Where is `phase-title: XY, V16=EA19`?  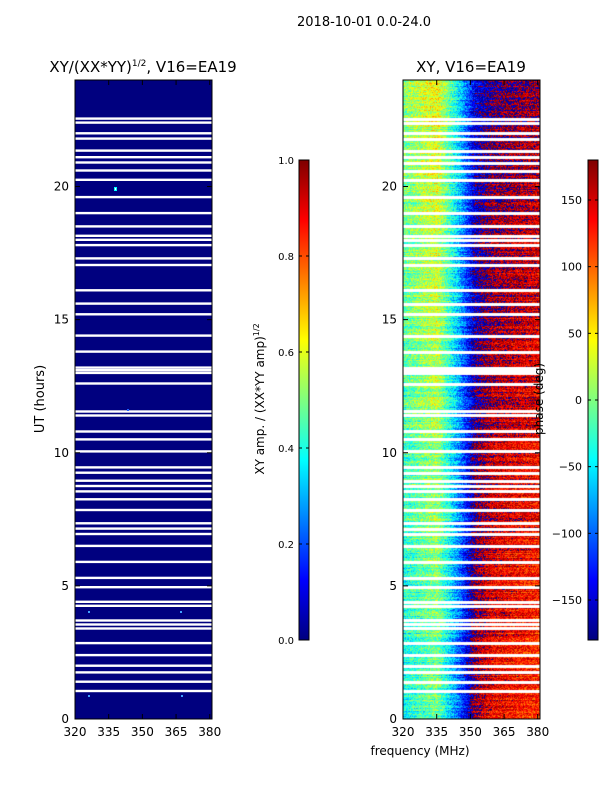 phase-title: XY, V16=EA19 is located at coordinates (471, 67).